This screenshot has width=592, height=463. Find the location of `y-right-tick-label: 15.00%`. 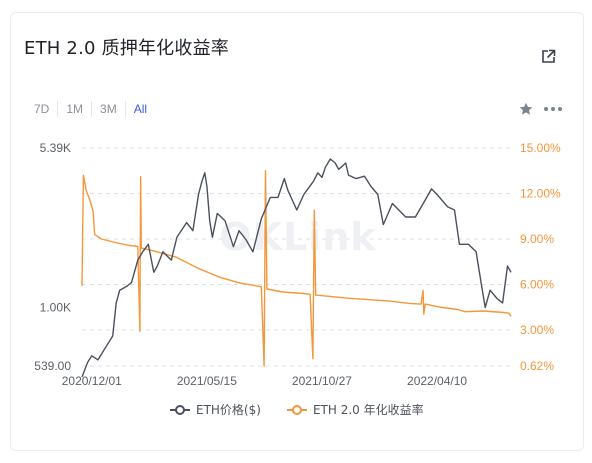

y-right-tick-label: 15.00% is located at coordinates (540, 148).